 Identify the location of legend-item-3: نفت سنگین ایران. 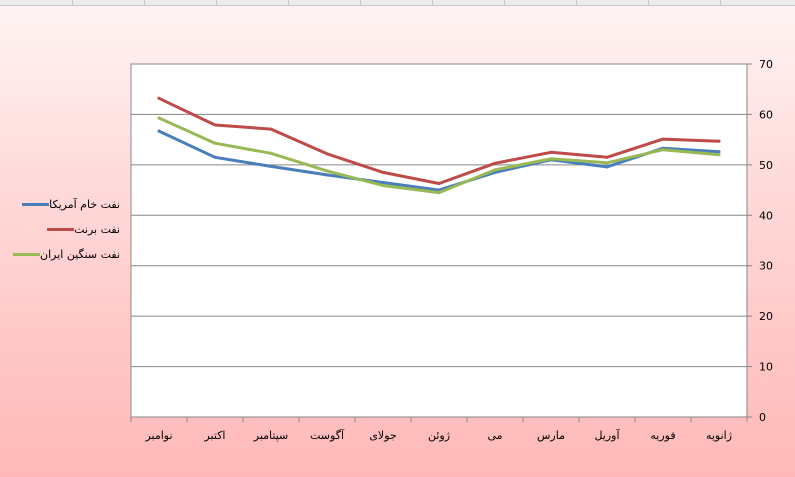
(64, 254).